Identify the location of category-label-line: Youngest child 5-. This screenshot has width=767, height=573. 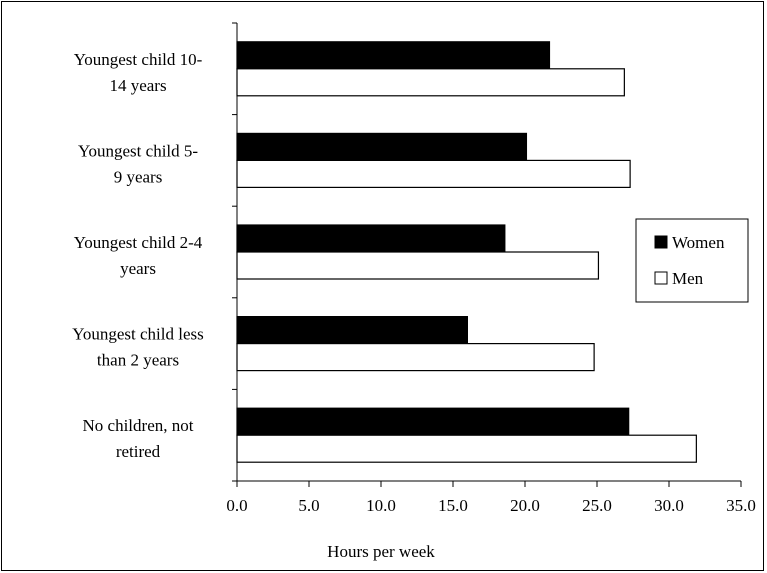
(138, 150).